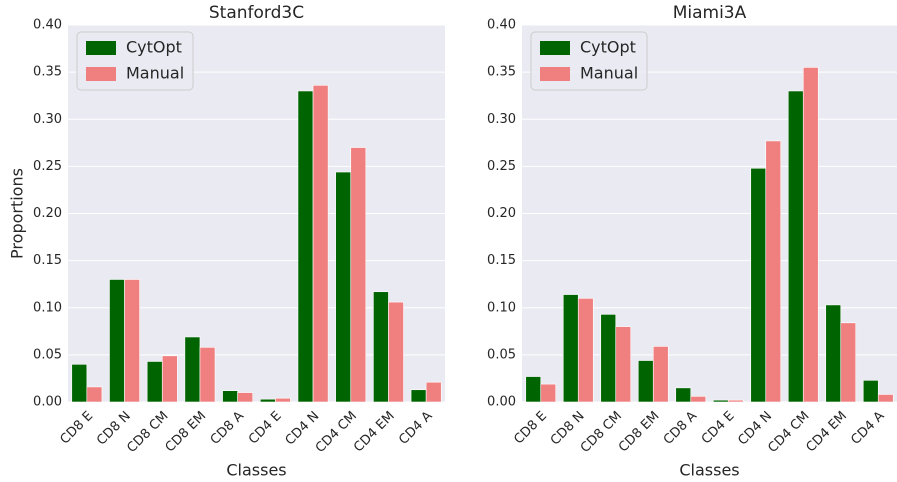 Image resolution: width=897 pixels, height=482 pixels. What do you see at coordinates (17, 213) in the screenshot?
I see `y-axis-label: Proportions` at bounding box center [17, 213].